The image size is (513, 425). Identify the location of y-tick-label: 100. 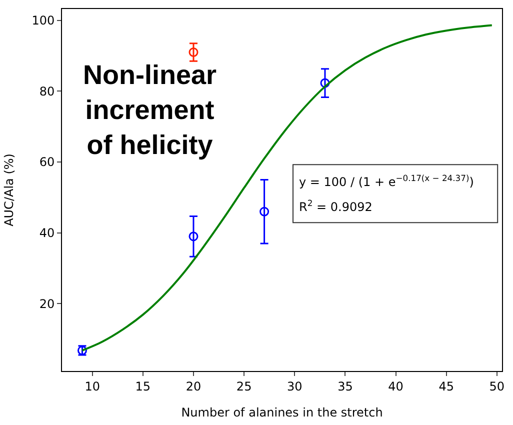
(43, 21).